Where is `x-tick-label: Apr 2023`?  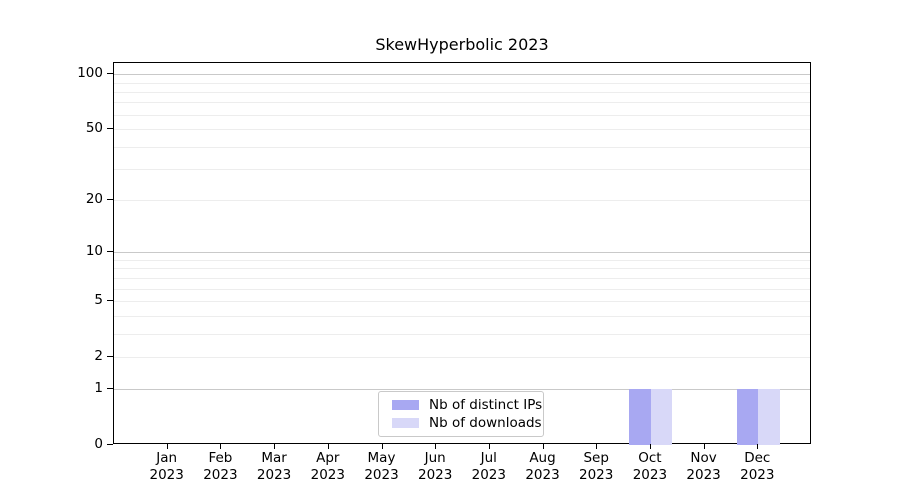
x-tick-label: Apr 2023 is located at coordinates (328, 467).